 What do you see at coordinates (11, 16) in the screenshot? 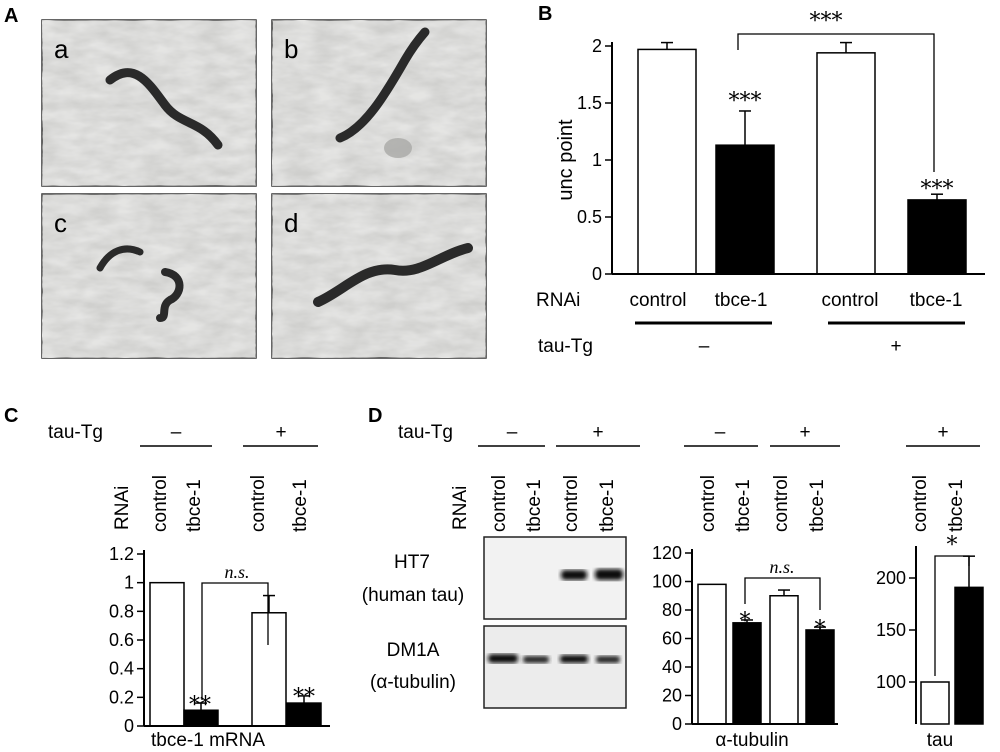
I see `panel-label-a: A` at bounding box center [11, 16].